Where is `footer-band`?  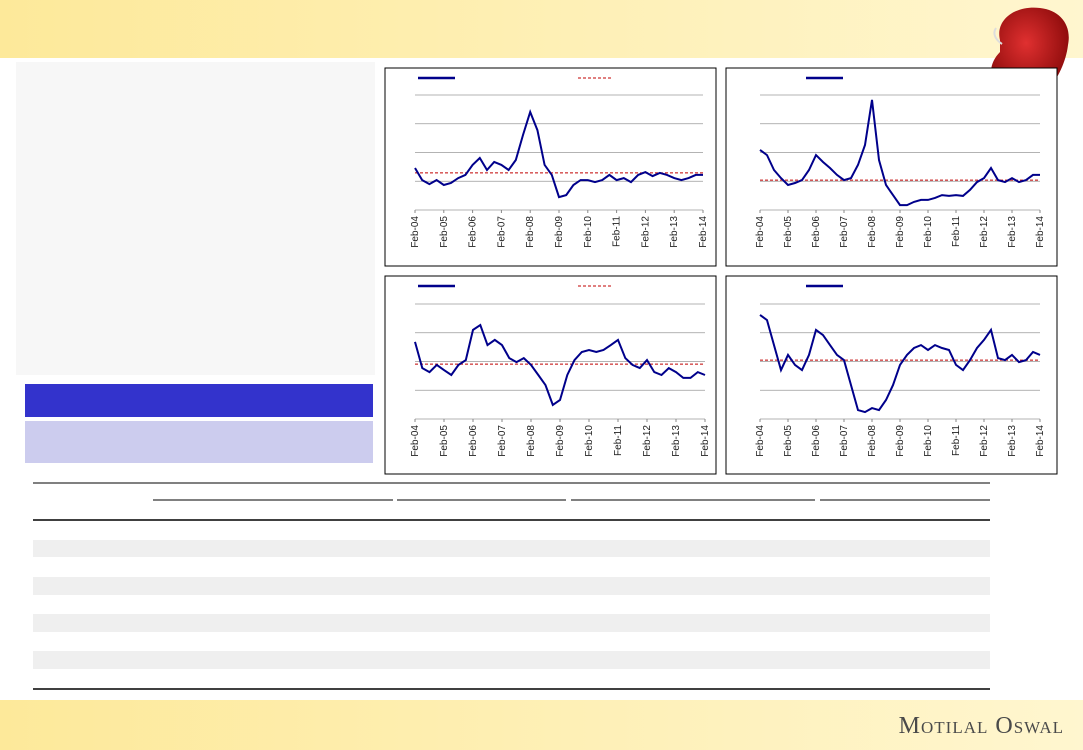 footer-band is located at coordinates (541, 725).